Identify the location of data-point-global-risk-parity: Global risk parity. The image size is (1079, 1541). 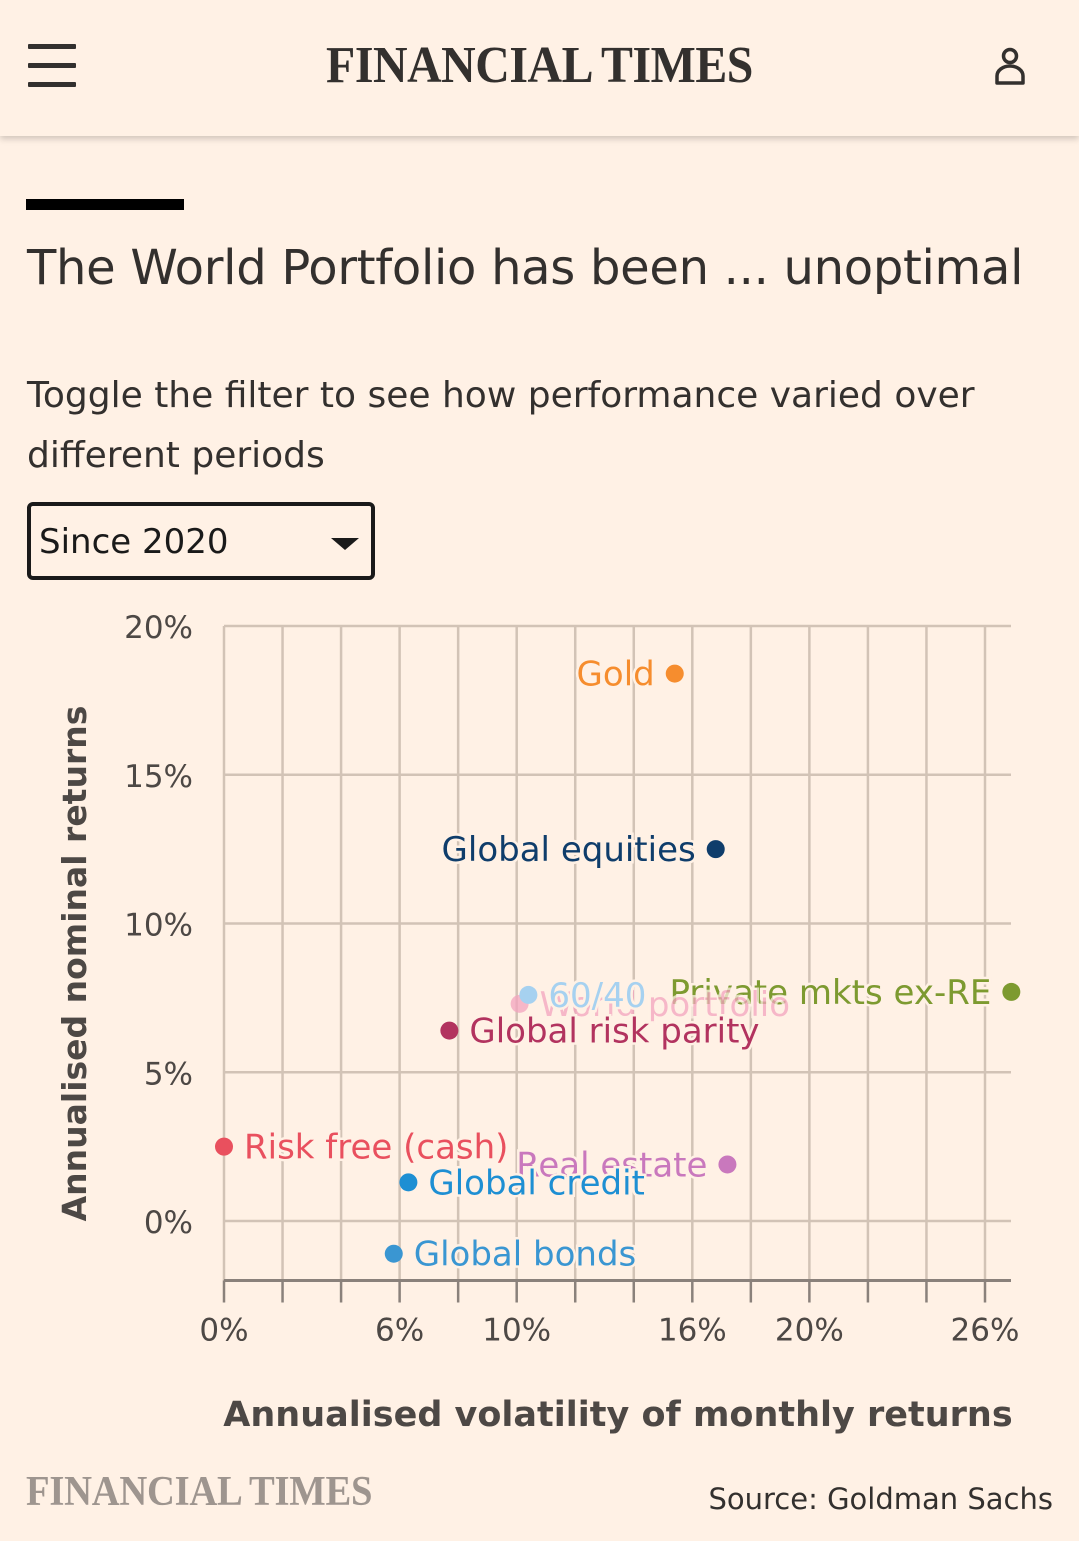
(601, 1031).